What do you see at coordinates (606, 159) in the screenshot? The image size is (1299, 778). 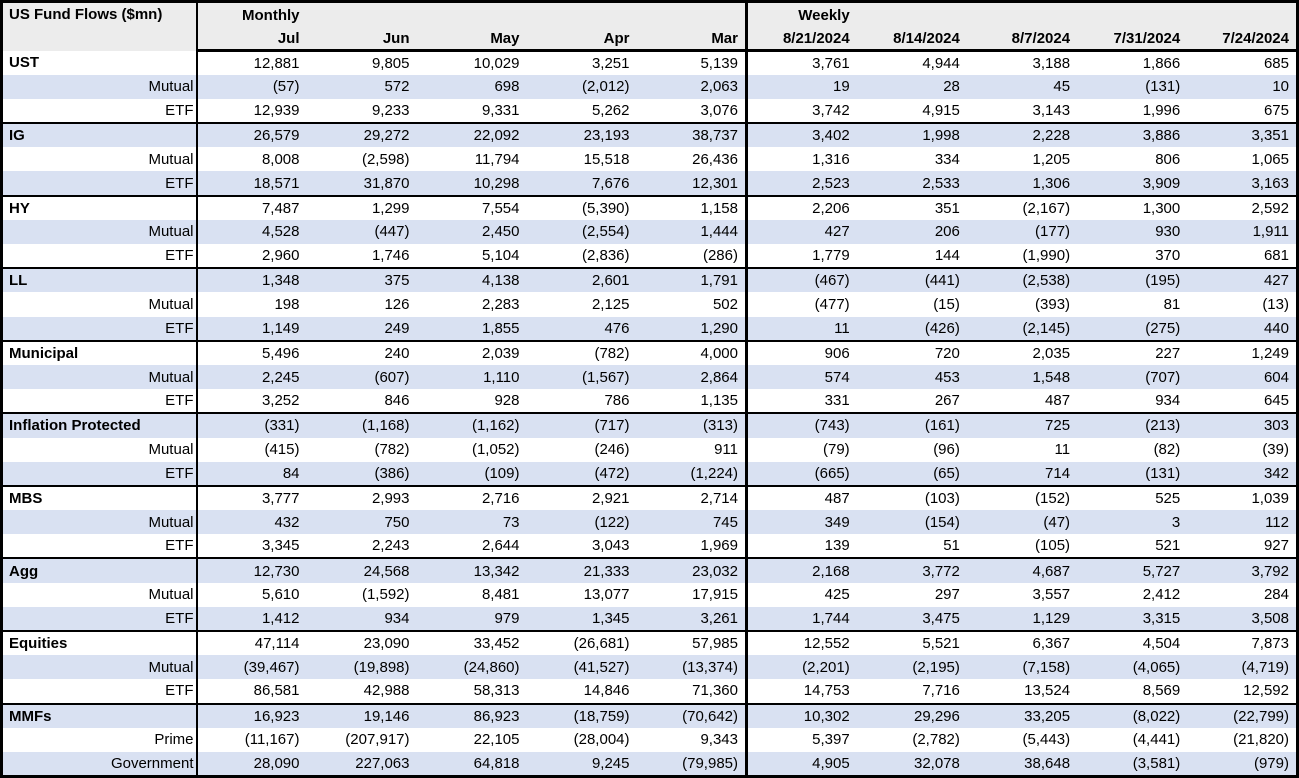 I see `value-cell: 15,518` at bounding box center [606, 159].